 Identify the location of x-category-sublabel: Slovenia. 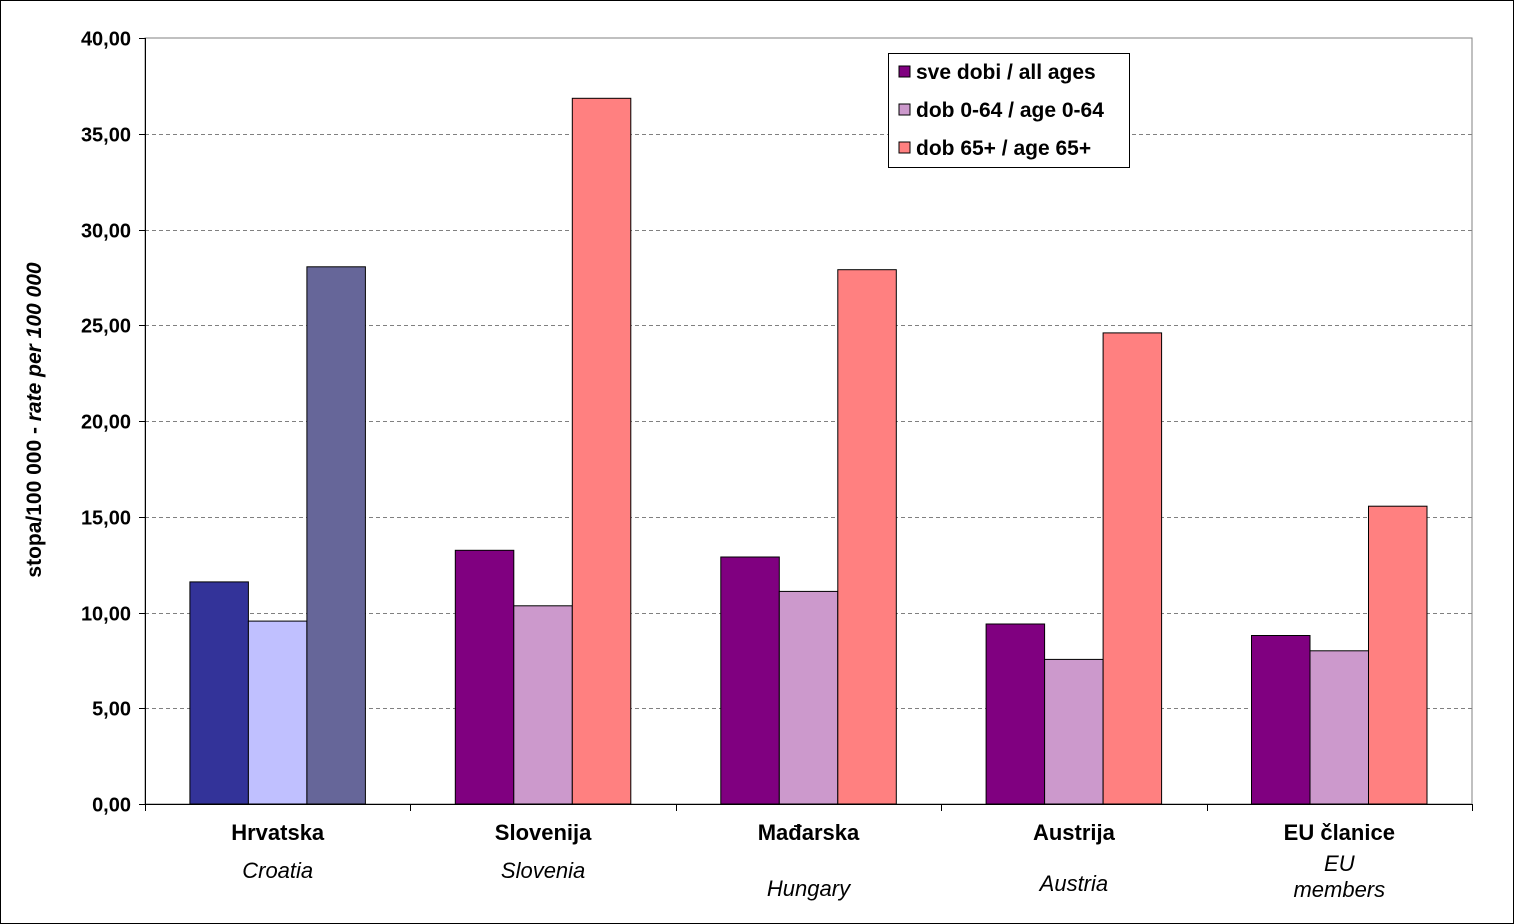
(543, 870).